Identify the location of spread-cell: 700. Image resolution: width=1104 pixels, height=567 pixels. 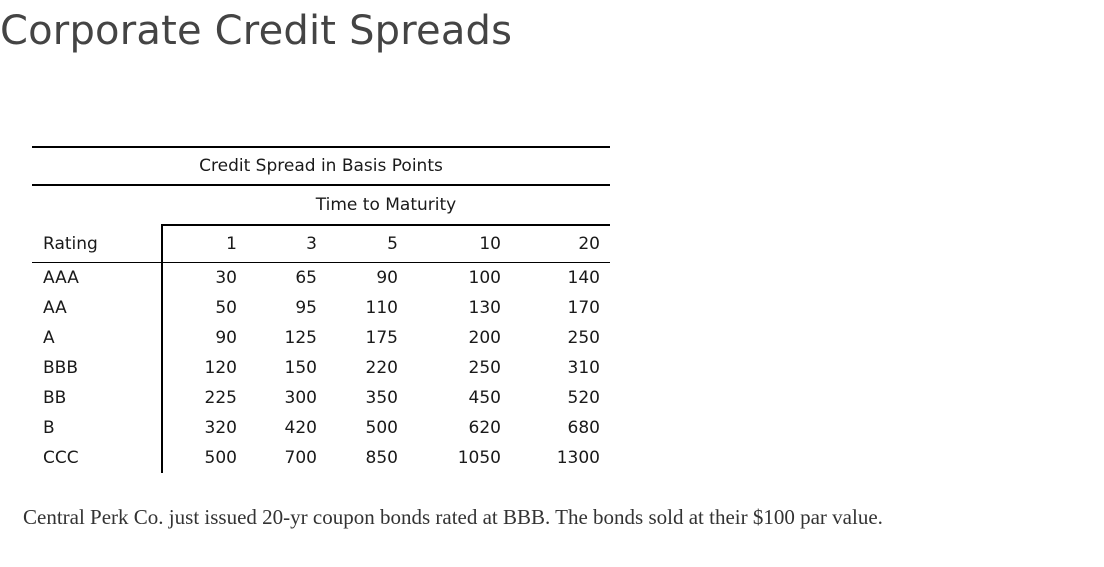
(300, 458).